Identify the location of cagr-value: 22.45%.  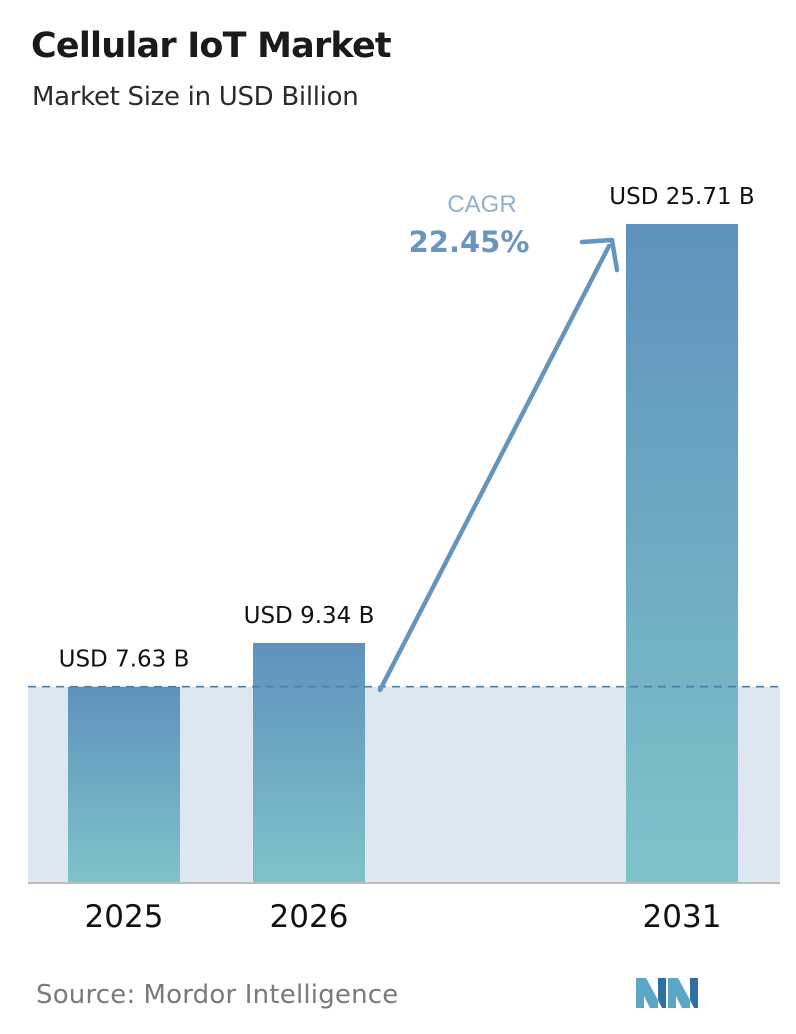
(469, 242).